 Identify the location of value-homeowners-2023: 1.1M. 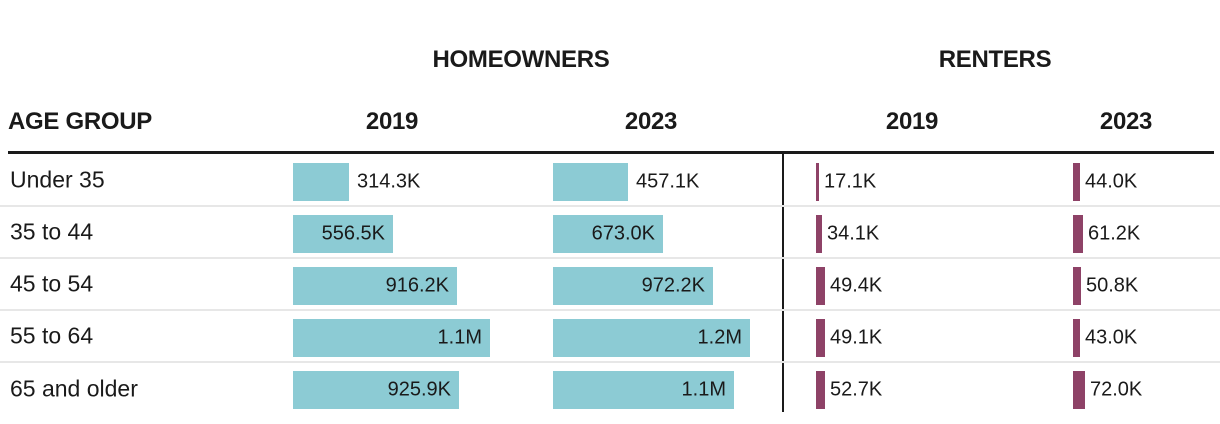
(703, 389).